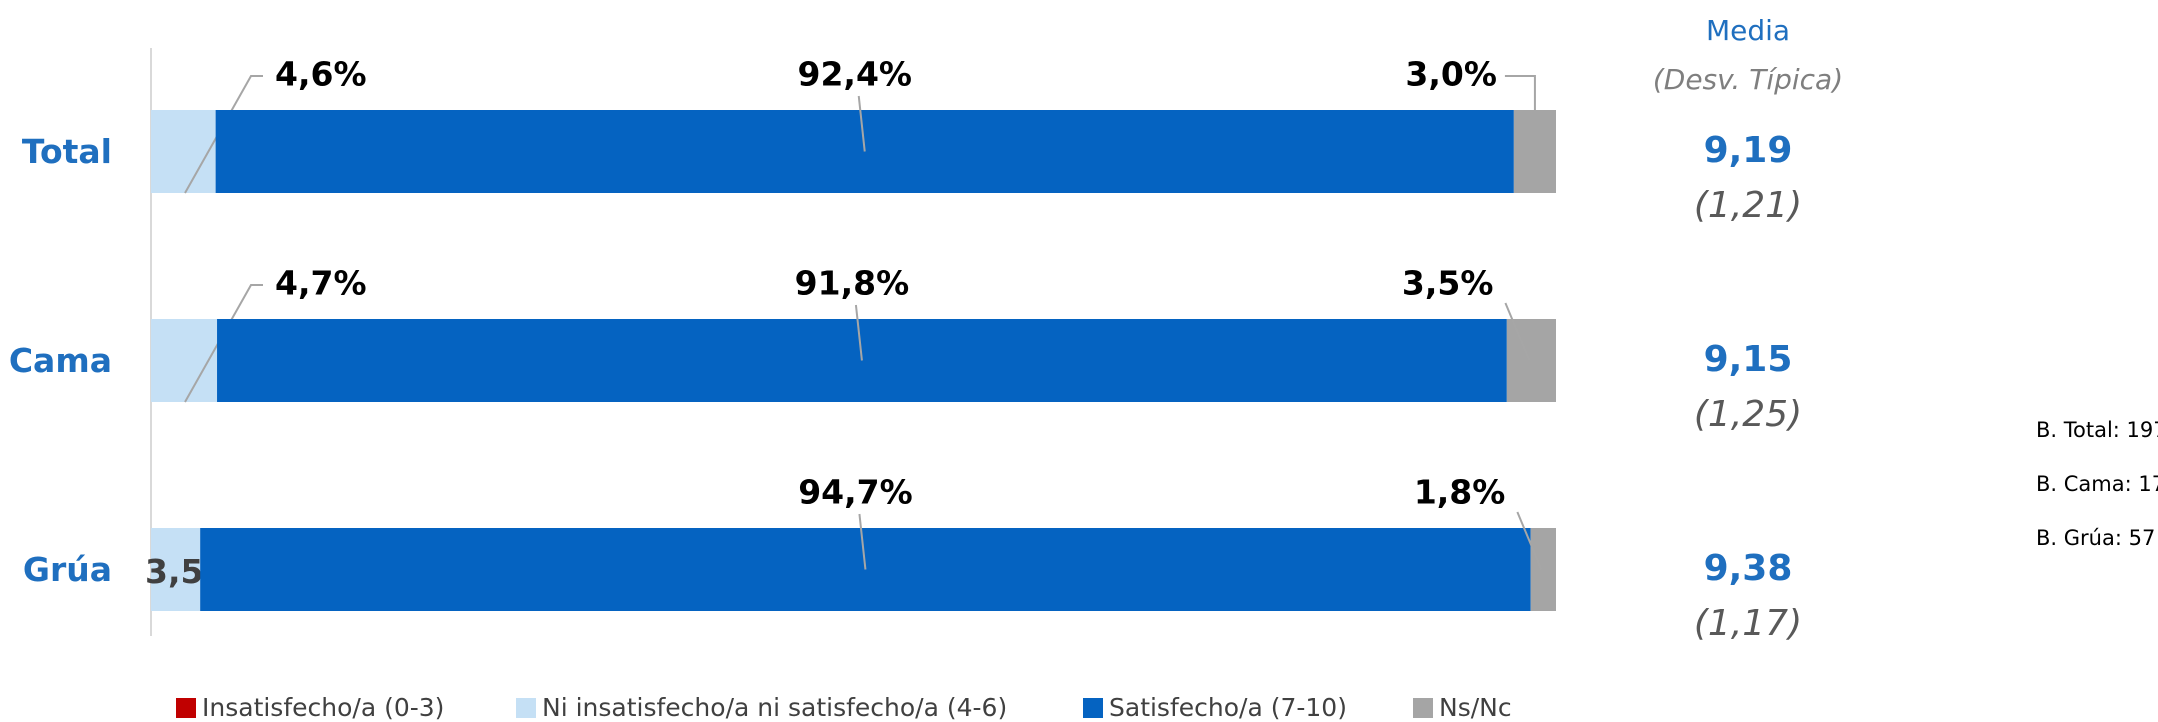 This screenshot has height=722, width=2158. Describe the element at coordinates (2097, 484) in the screenshot. I see `base-note: B. Cama: 170` at that location.